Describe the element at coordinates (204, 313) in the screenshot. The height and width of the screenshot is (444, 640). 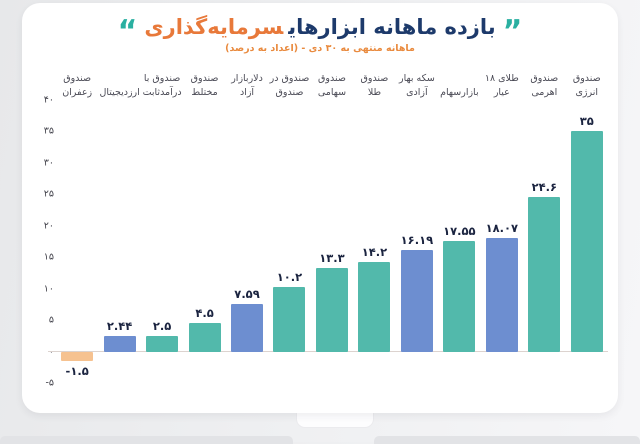
I see `bar-value-label: ۴.۵` at that location.